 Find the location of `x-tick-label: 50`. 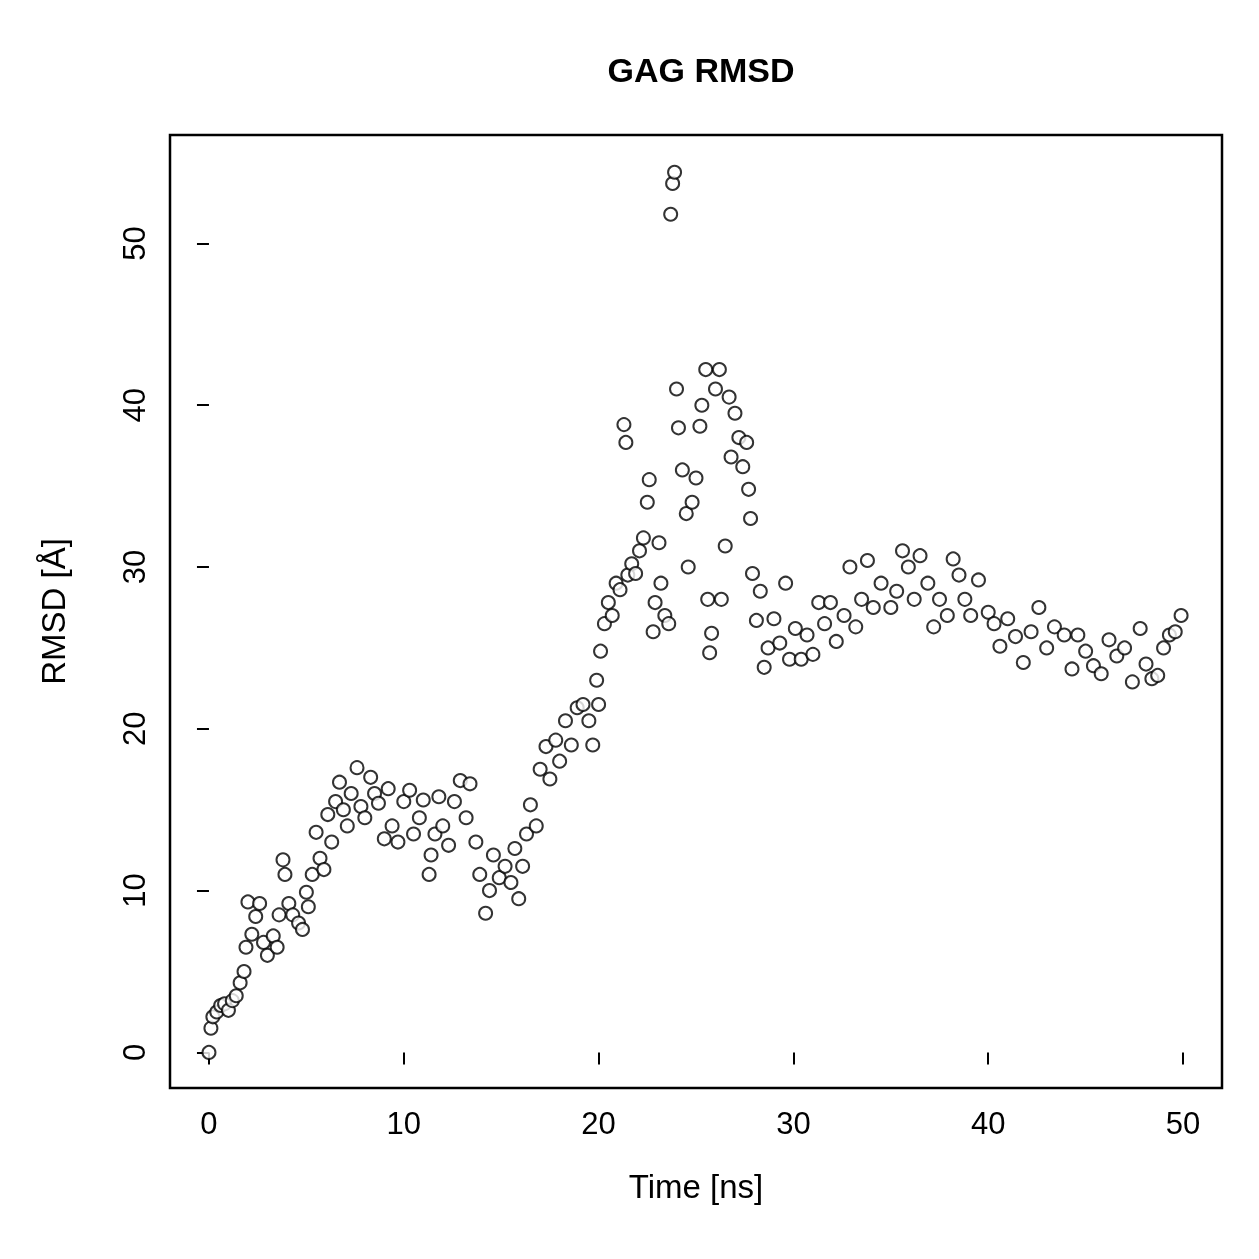

x-tick-label: 50 is located at coordinates (1183, 1123).